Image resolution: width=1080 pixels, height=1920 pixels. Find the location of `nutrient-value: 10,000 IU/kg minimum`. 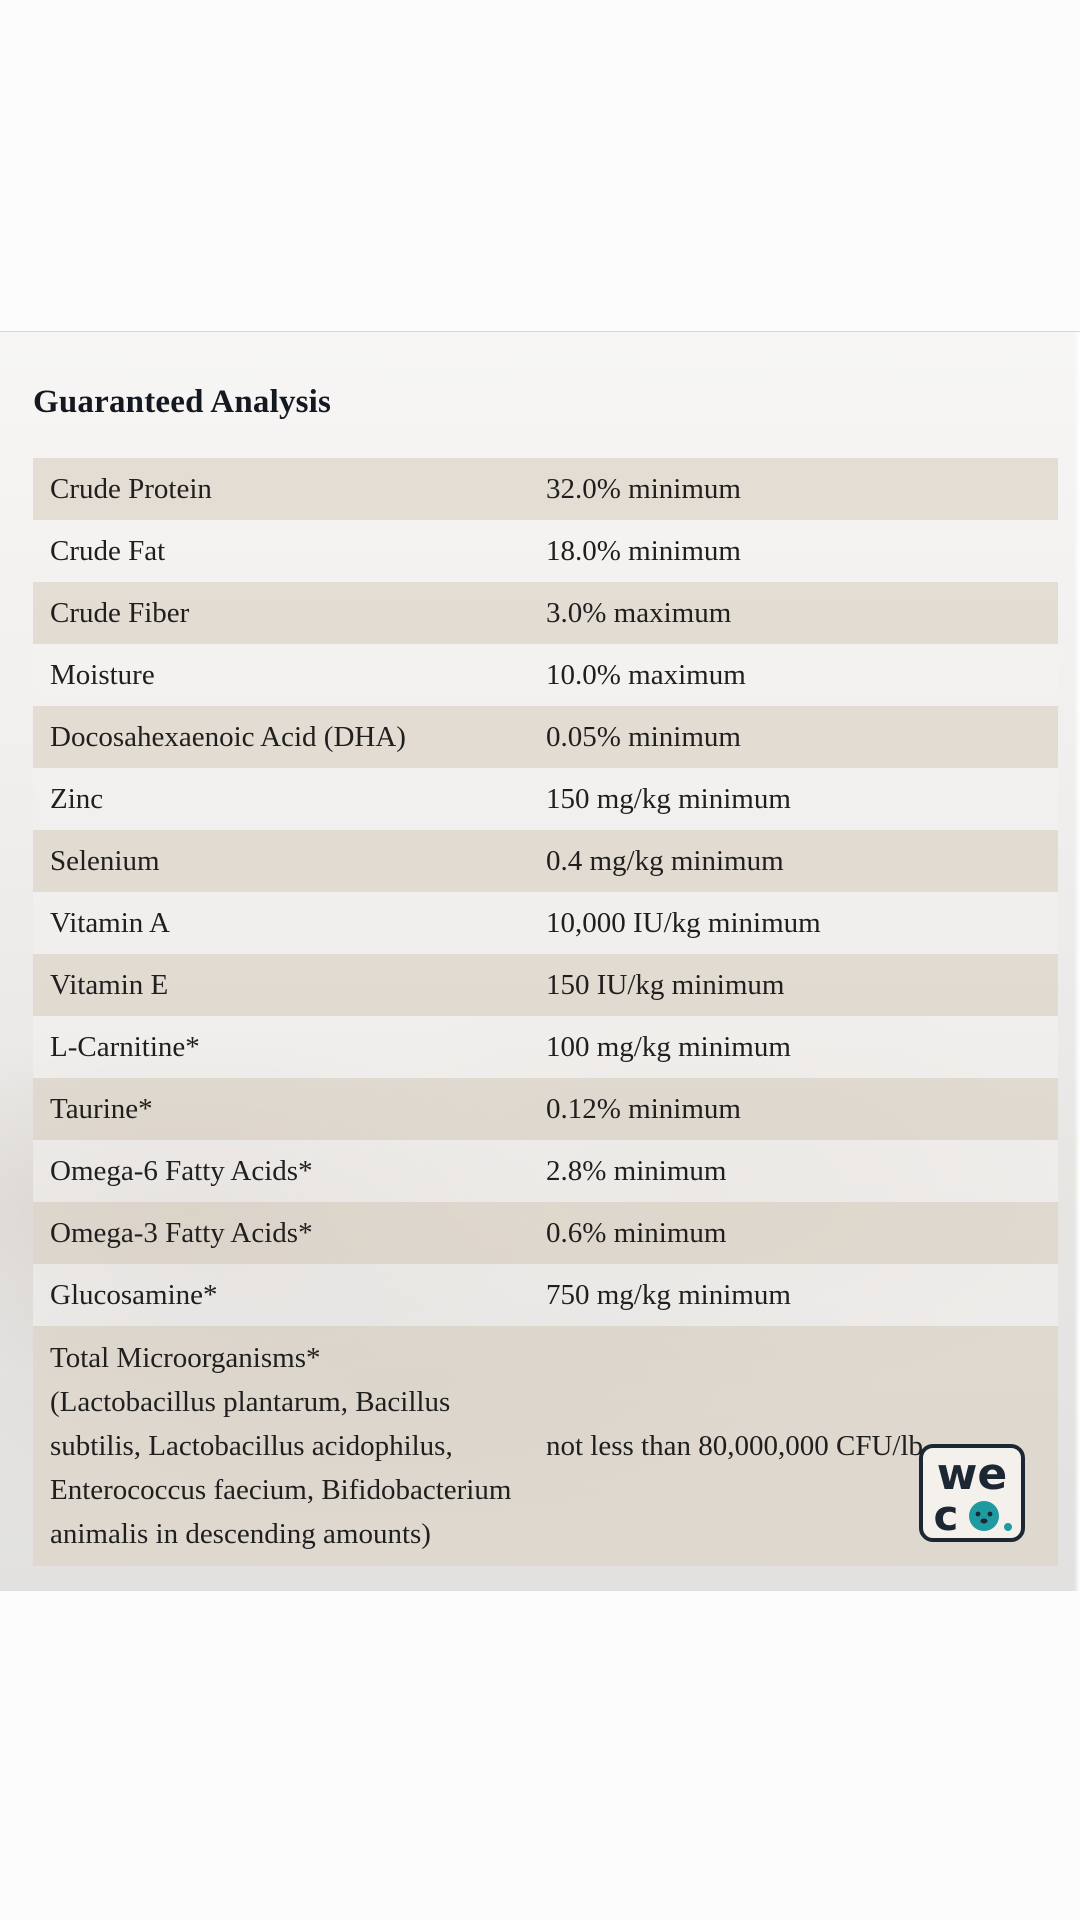

nutrient-value: 10,000 IU/kg minimum is located at coordinates (683, 923).